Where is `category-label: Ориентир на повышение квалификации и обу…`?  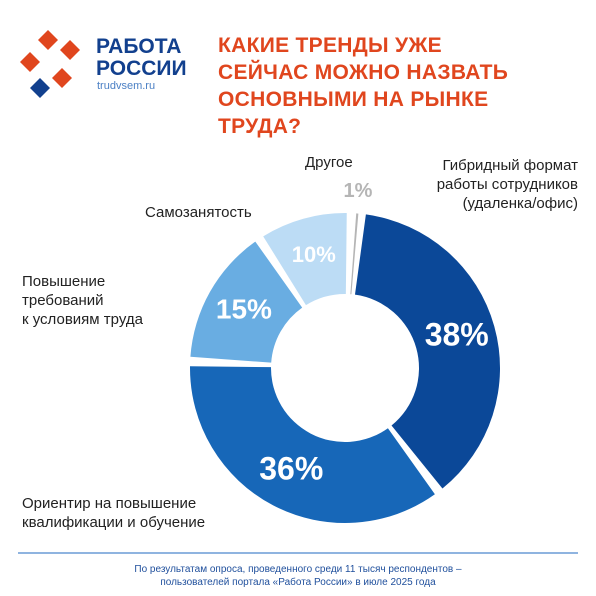 category-label: Ориентир на повышение квалификации и обу… is located at coordinates (114, 513).